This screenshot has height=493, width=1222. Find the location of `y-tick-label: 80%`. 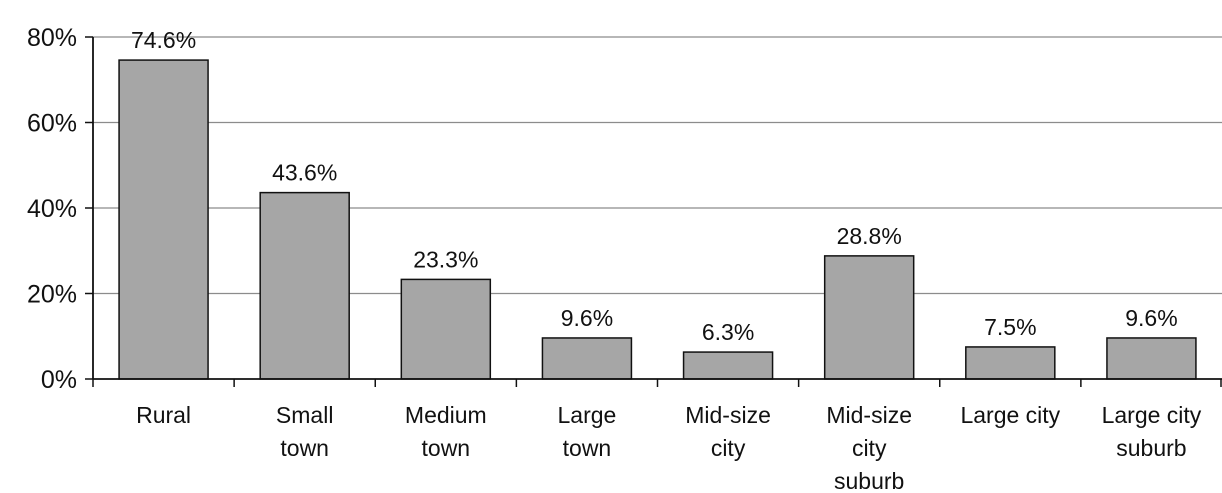

y-tick-label: 80% is located at coordinates (52, 38).